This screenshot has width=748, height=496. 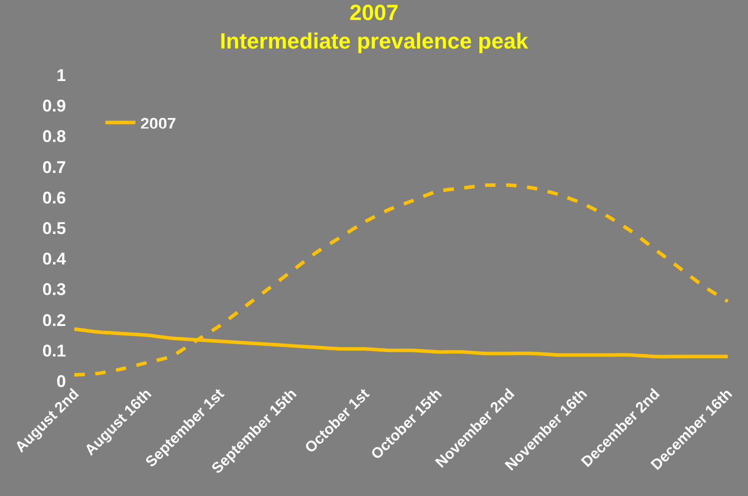 I want to click on y-tick-label: 0, so click(x=61, y=381).